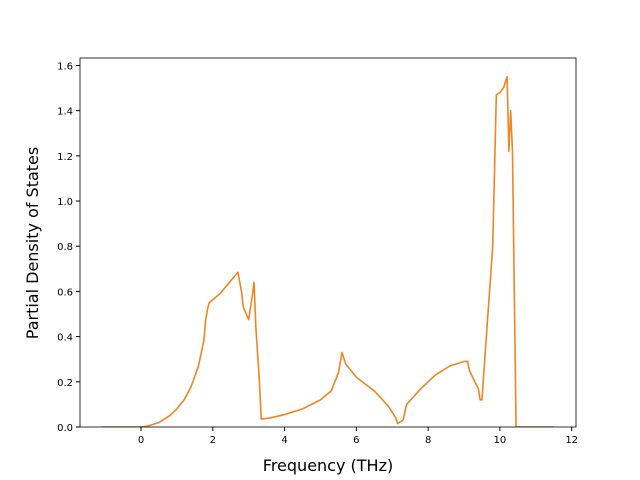 The width and height of the screenshot is (640, 480). Describe the element at coordinates (65, 338) in the screenshot. I see `y-tick-label: 0.4` at that location.